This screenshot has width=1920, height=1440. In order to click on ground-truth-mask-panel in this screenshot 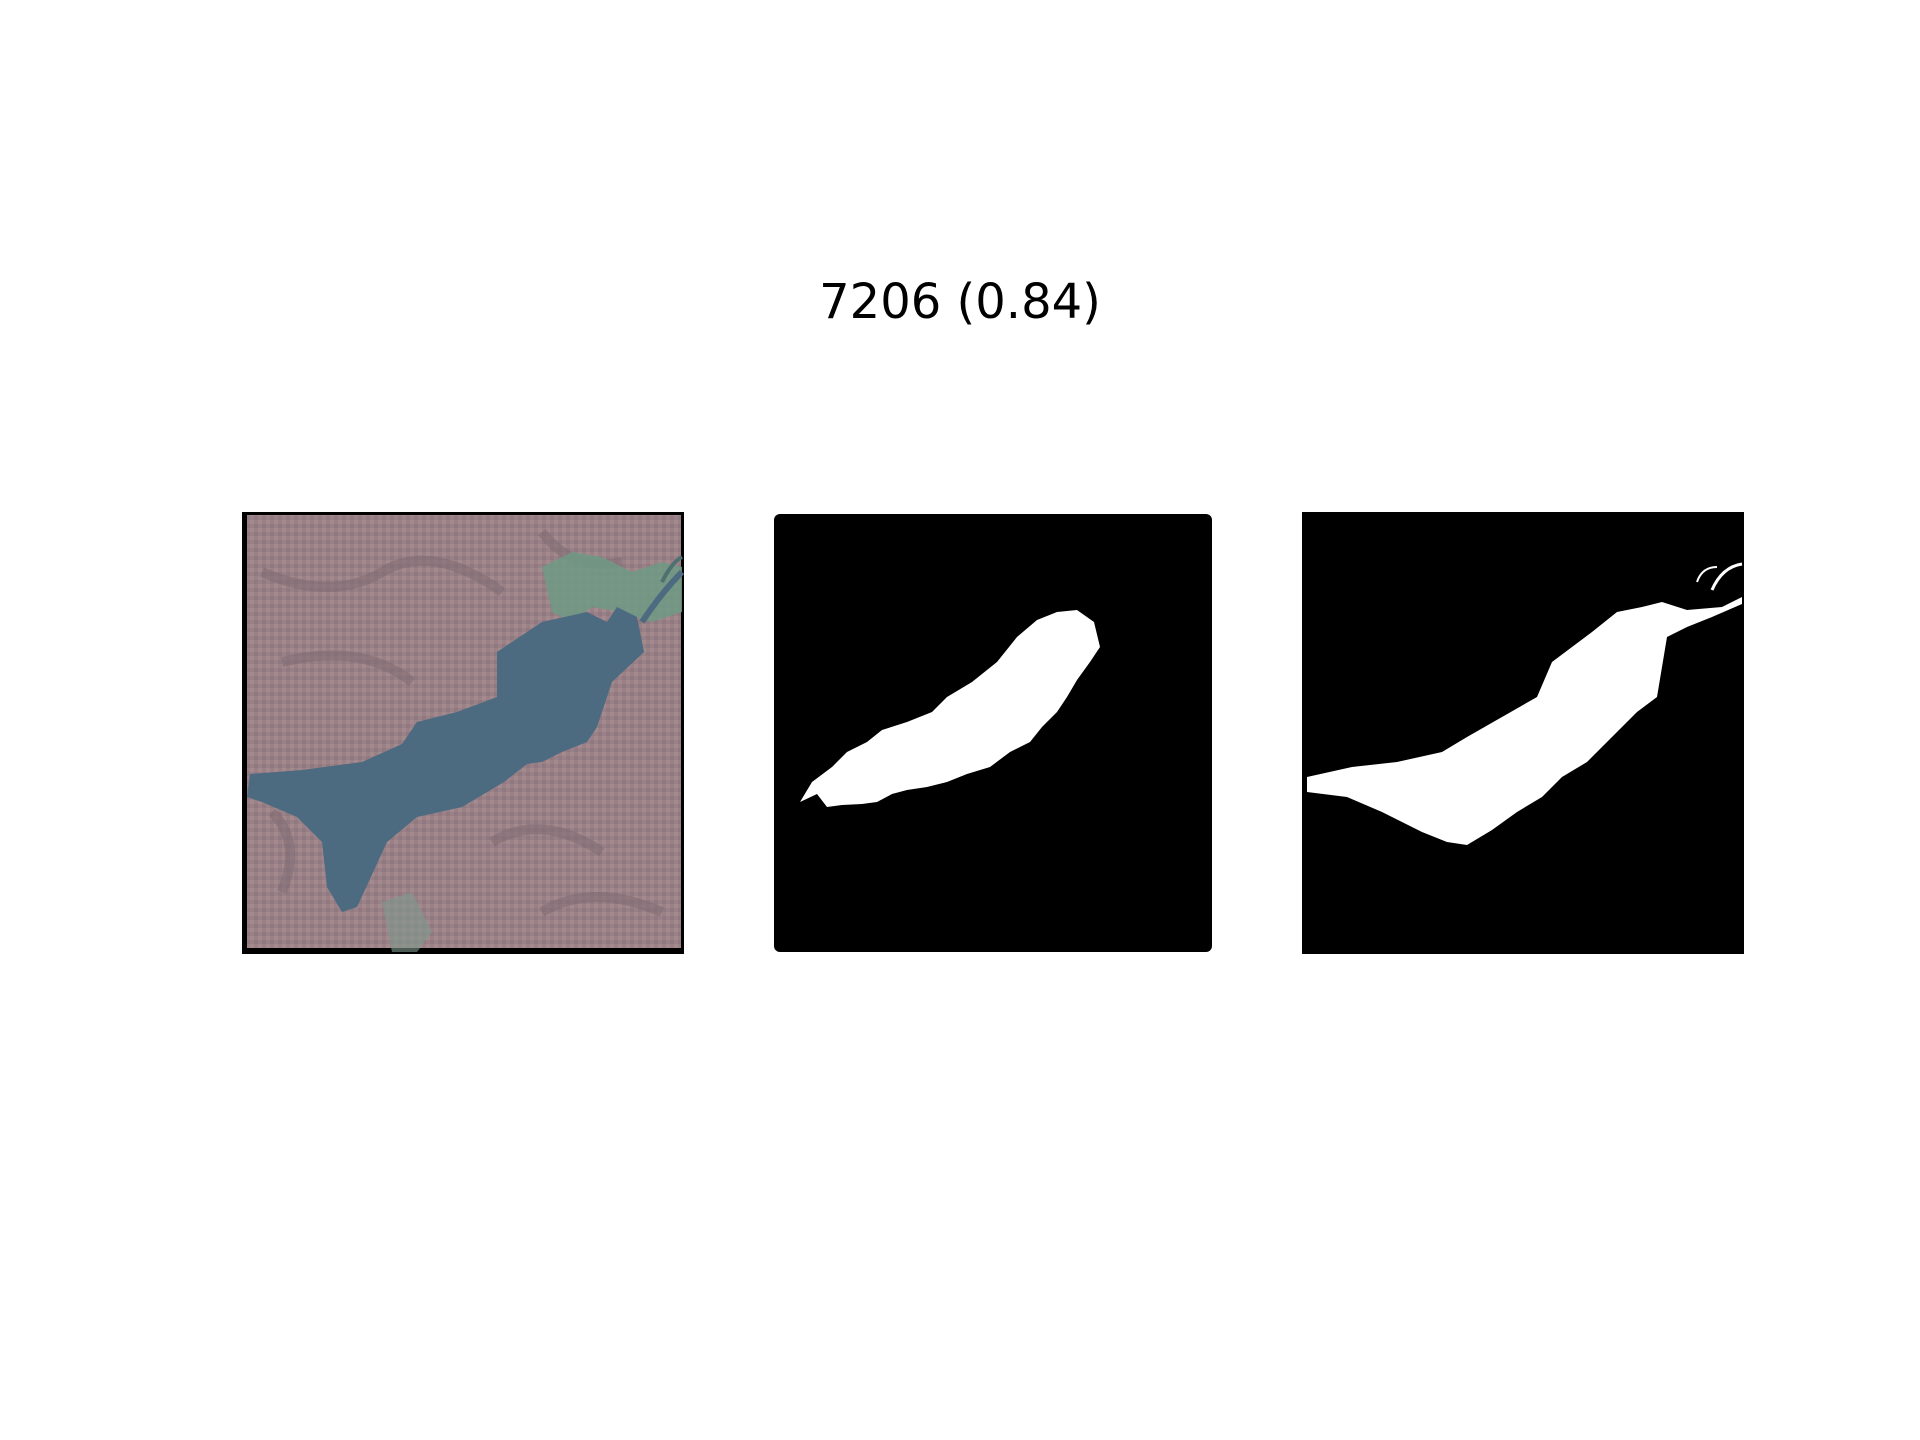, I will do `click(1523, 733)`.